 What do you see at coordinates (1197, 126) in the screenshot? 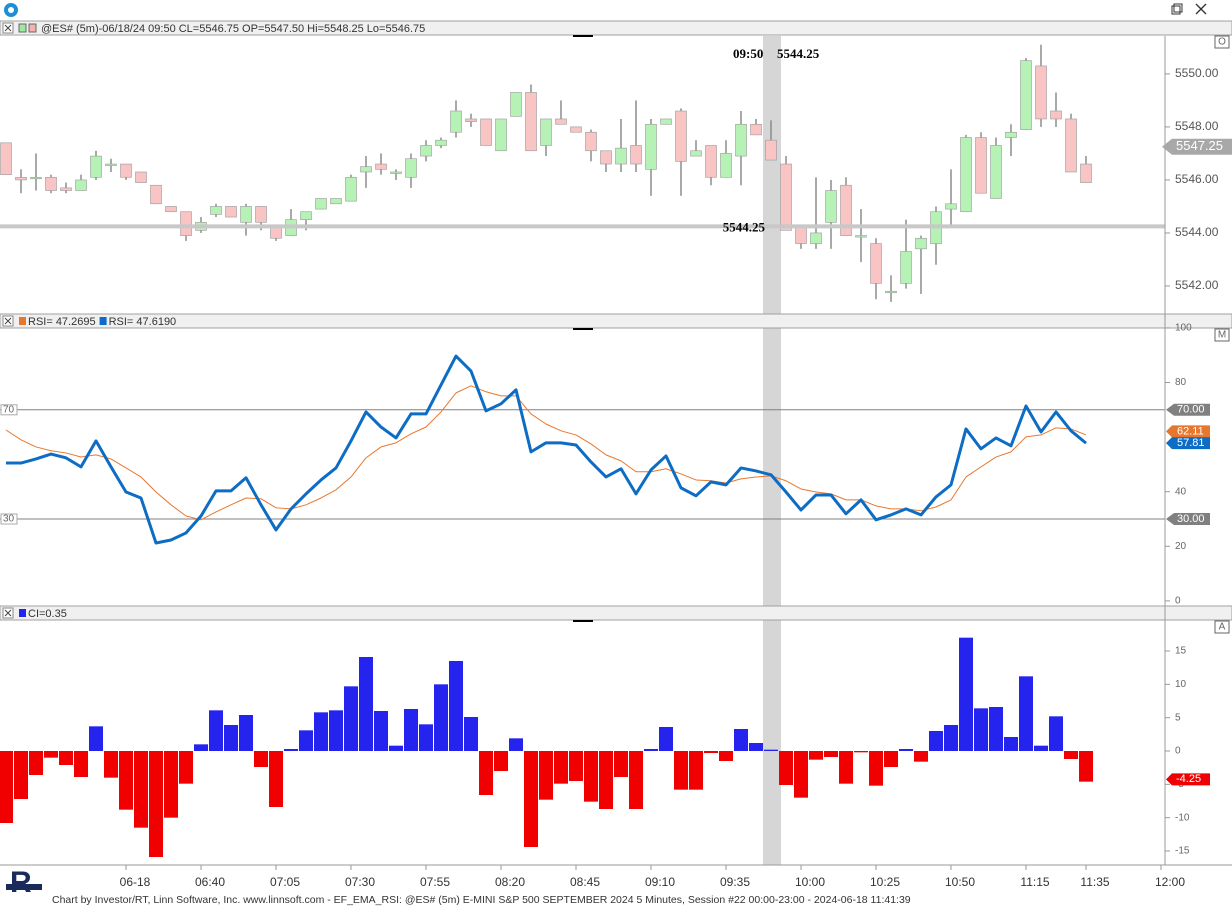
I see `y-tick-label: 5548.00` at bounding box center [1197, 126].